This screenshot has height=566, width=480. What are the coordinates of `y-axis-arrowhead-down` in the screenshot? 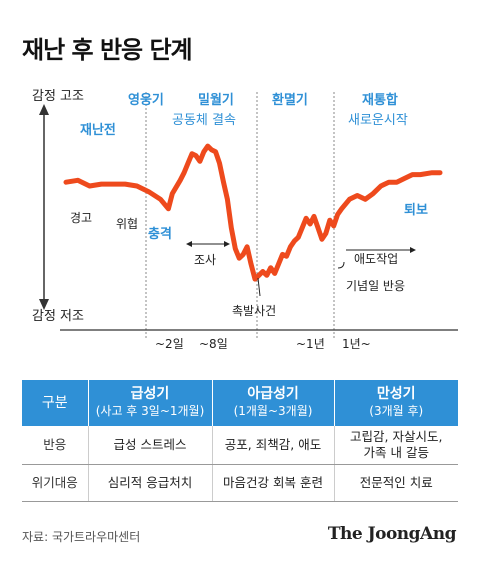 It's located at (44, 304).